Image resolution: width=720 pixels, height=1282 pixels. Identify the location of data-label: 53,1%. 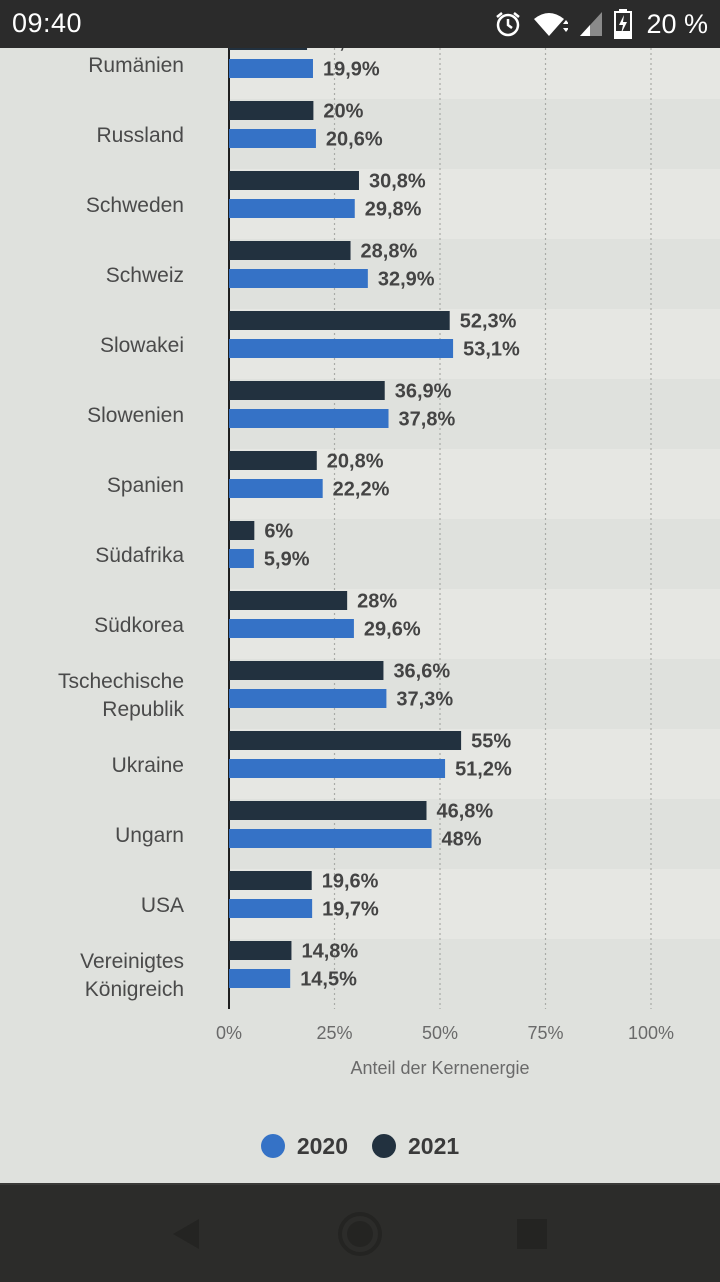
(491, 350).